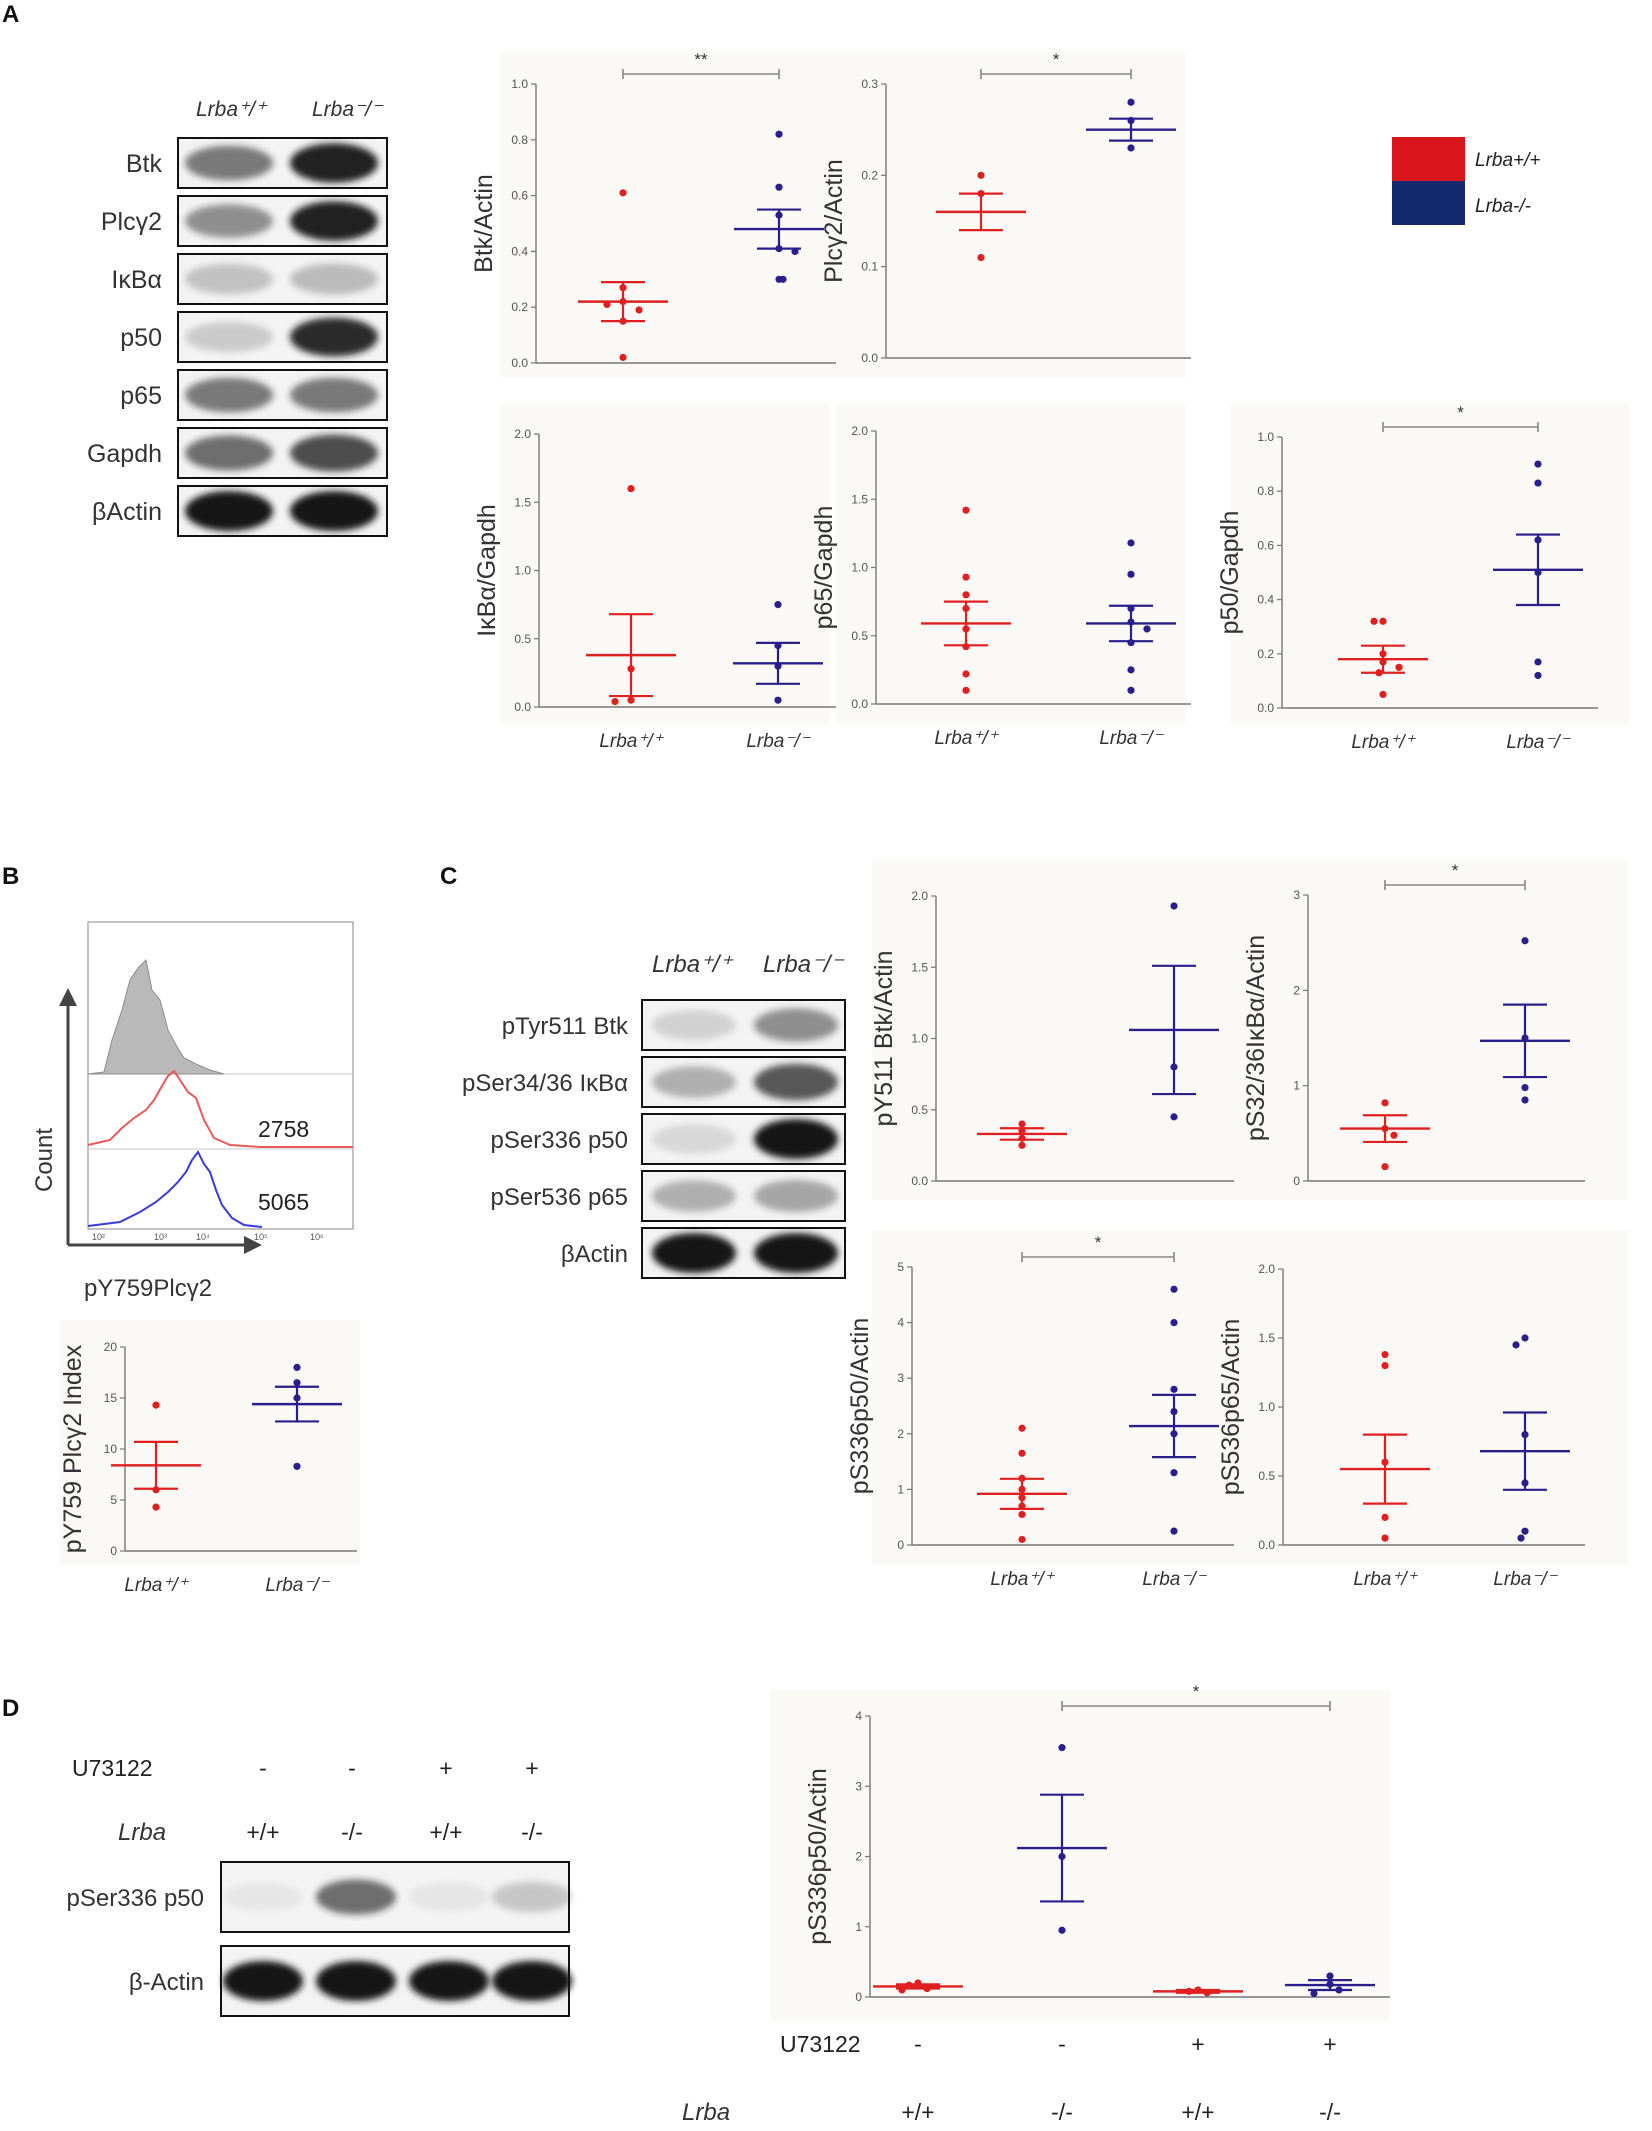 The width and height of the screenshot is (1652, 2131). What do you see at coordinates (1428, 159) in the screenshot?
I see `legend-swatch-wildtype` at bounding box center [1428, 159].